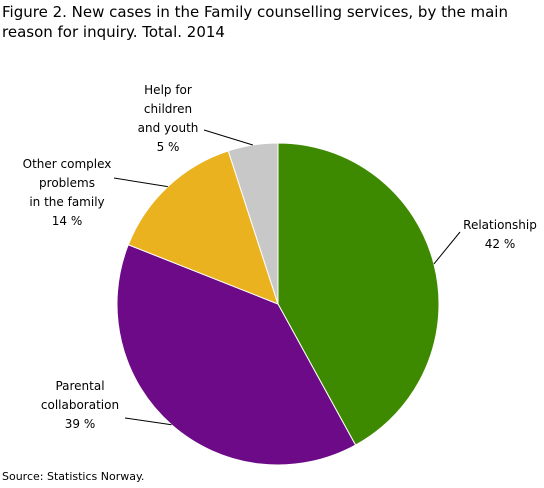 This screenshot has height=488, width=544. What do you see at coordinates (500, 244) in the screenshot?
I see `value-label: 42 %` at bounding box center [500, 244].